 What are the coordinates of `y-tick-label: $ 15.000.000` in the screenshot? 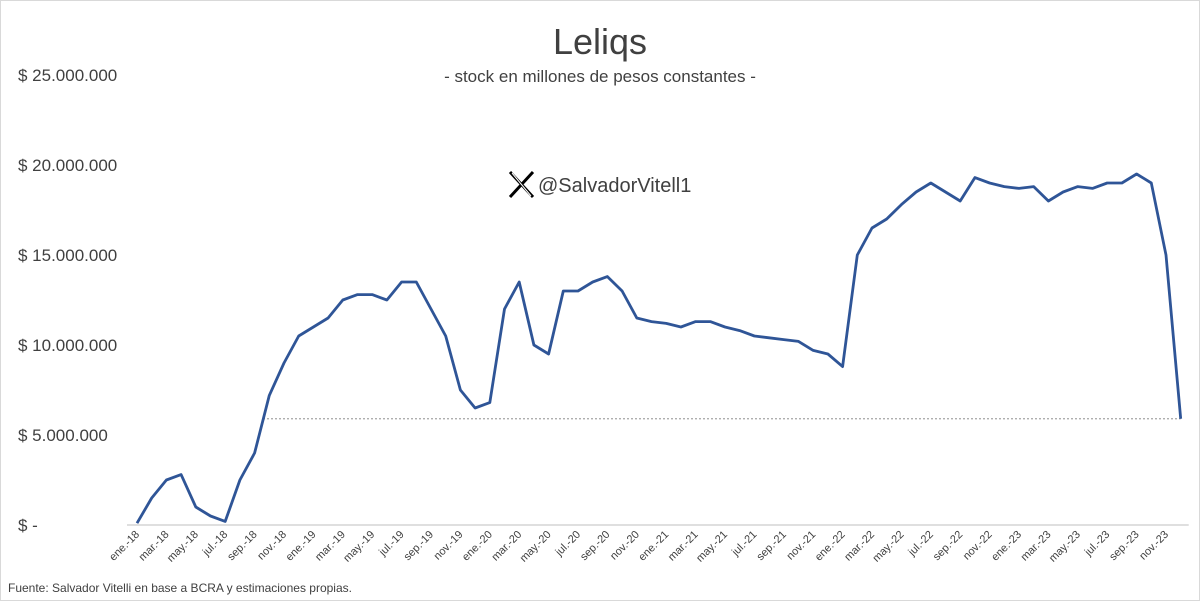 It's located at (67, 255).